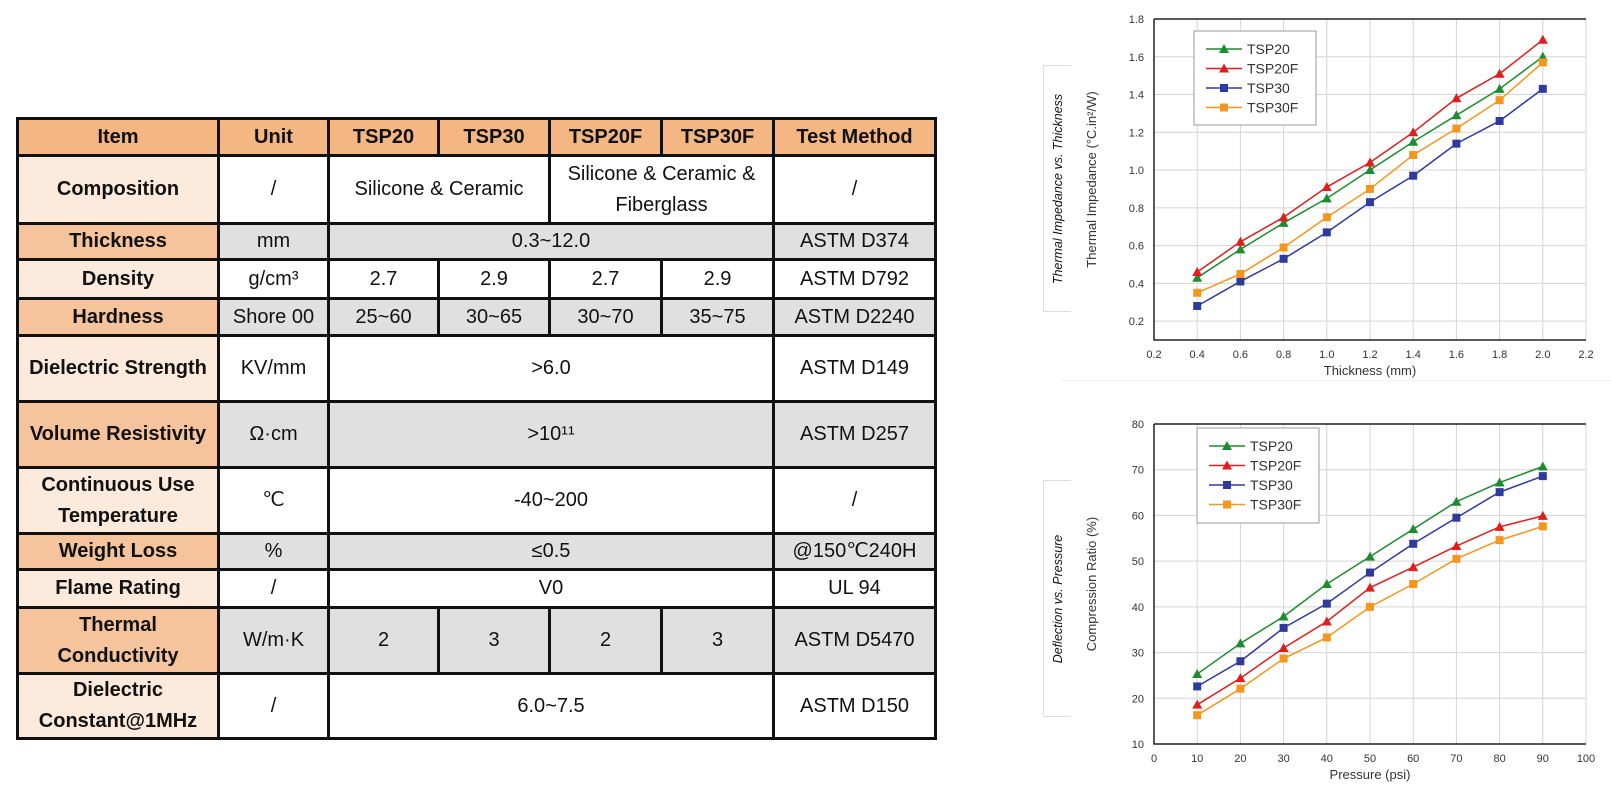 This screenshot has height=805, width=1611. What do you see at coordinates (494, 137) in the screenshot?
I see `column-header: TSP30` at bounding box center [494, 137].